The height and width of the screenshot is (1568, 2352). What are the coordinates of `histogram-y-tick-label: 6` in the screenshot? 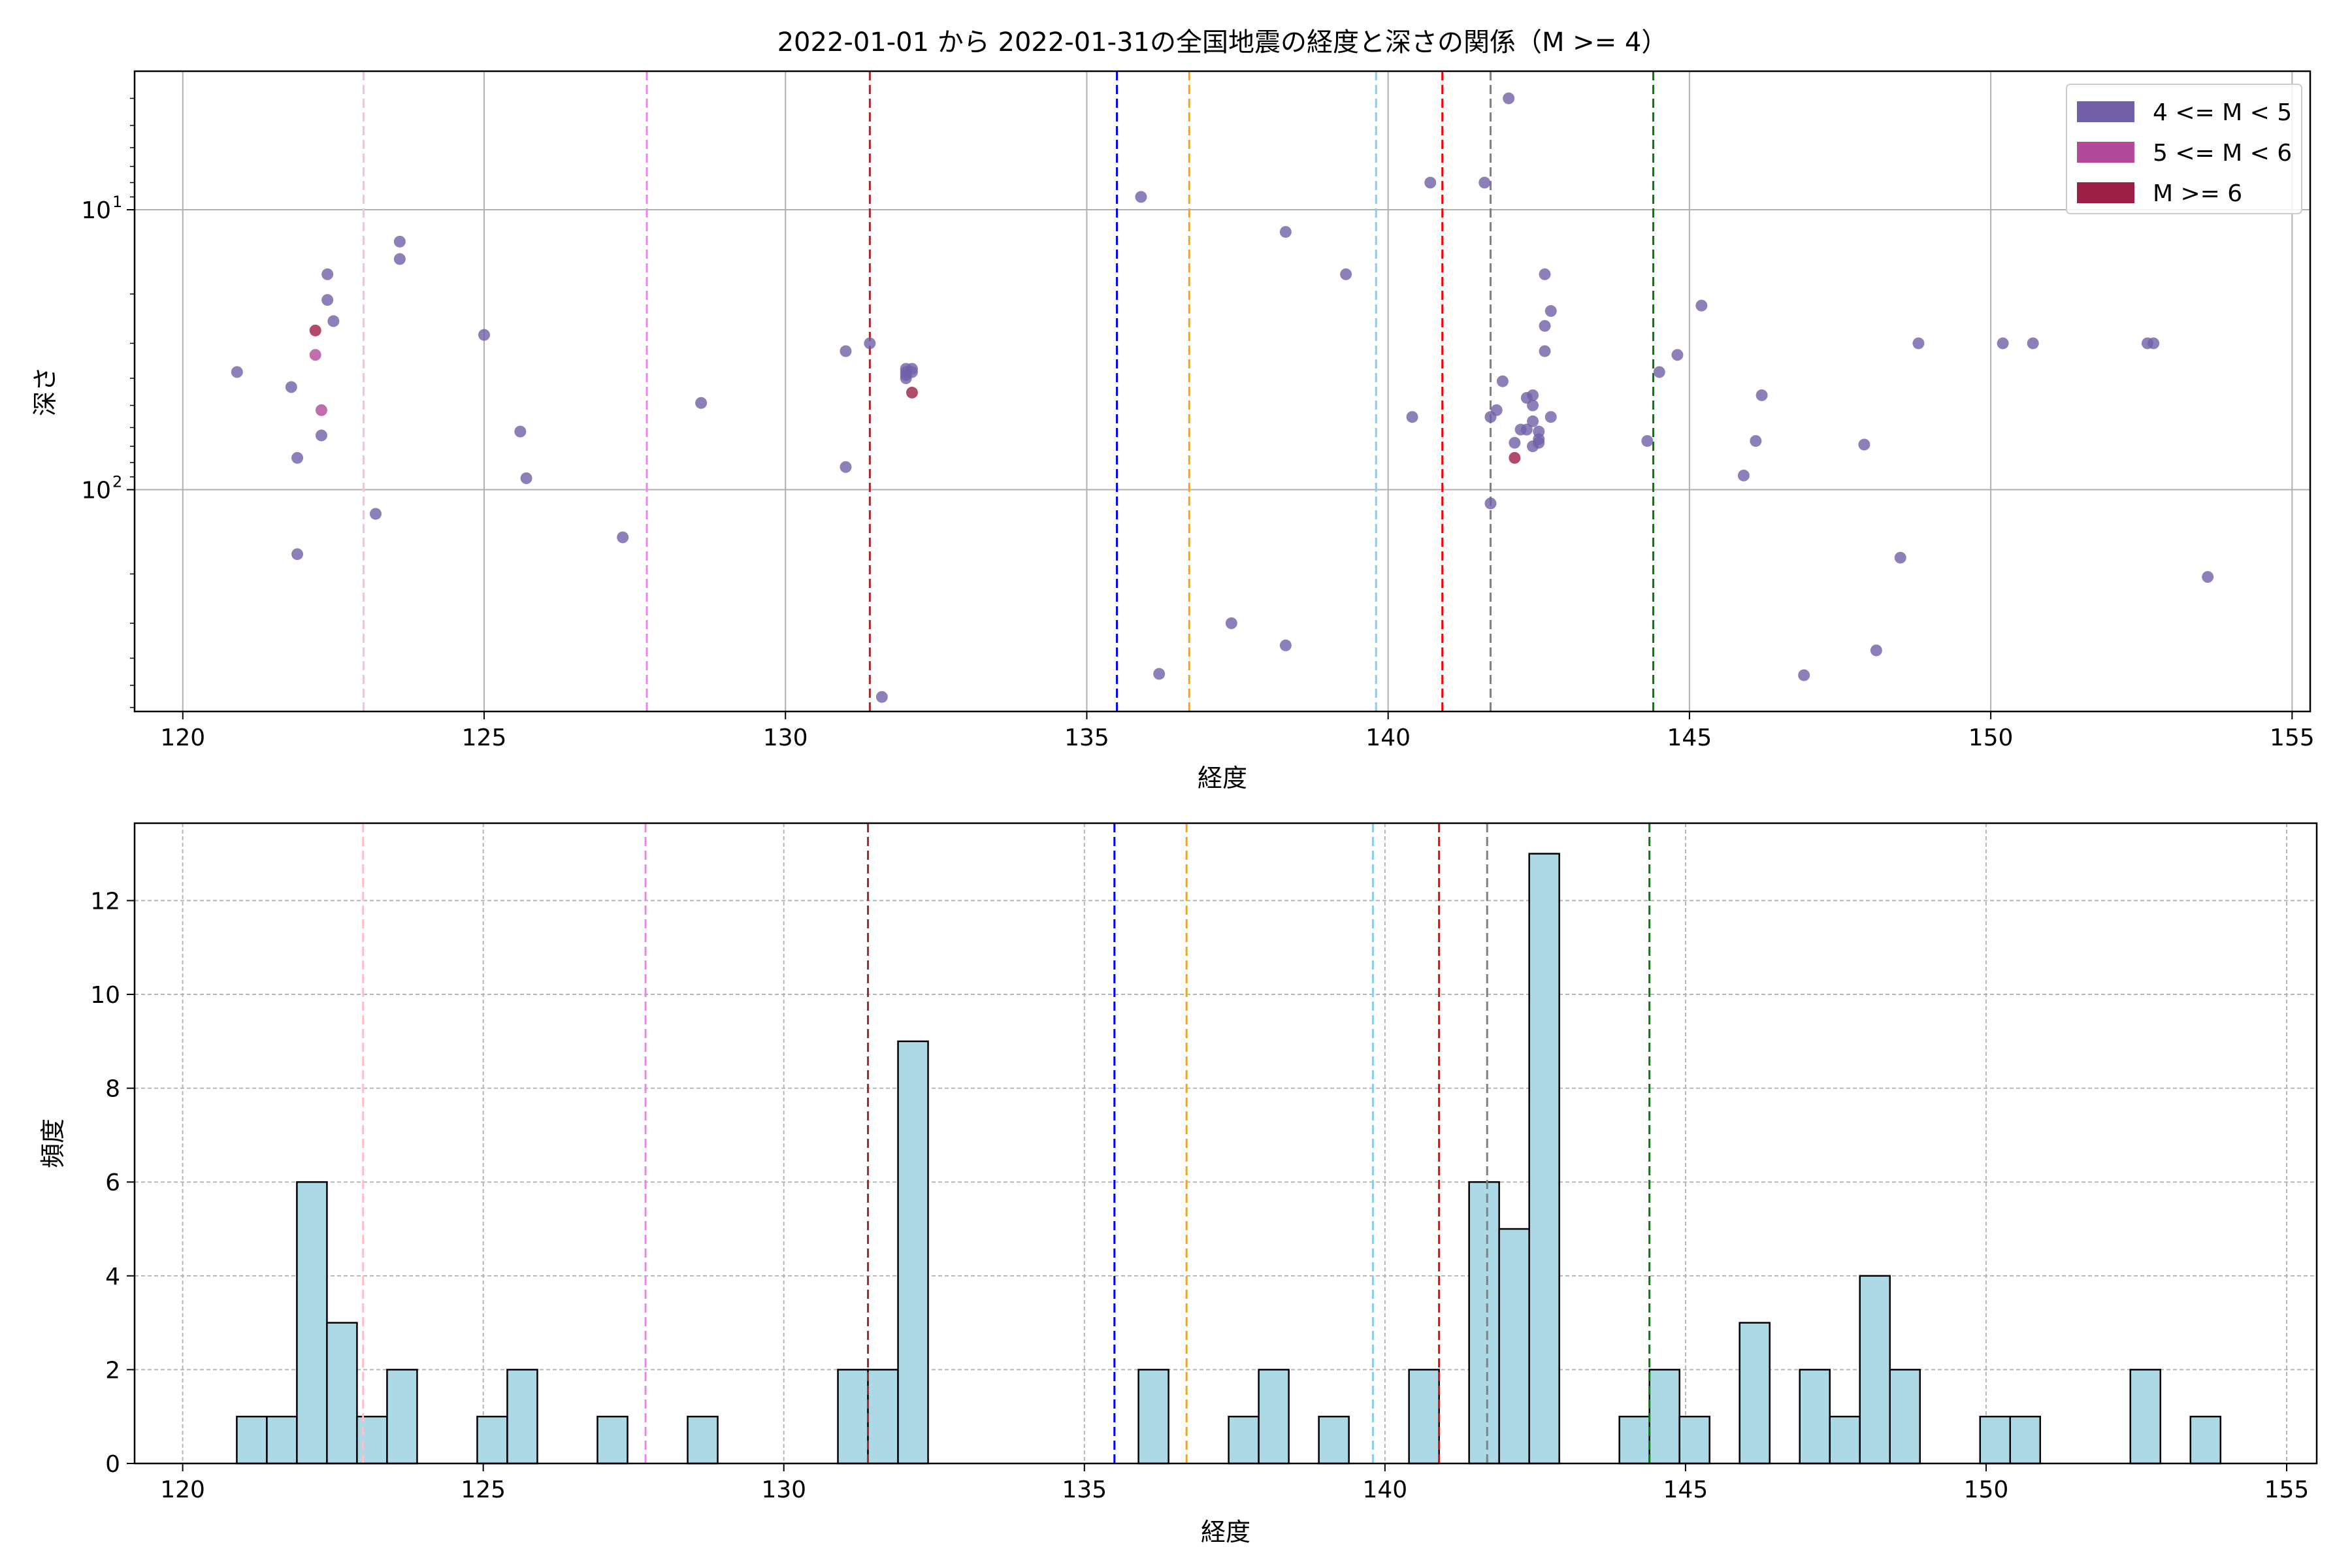 It's located at (112, 1182).